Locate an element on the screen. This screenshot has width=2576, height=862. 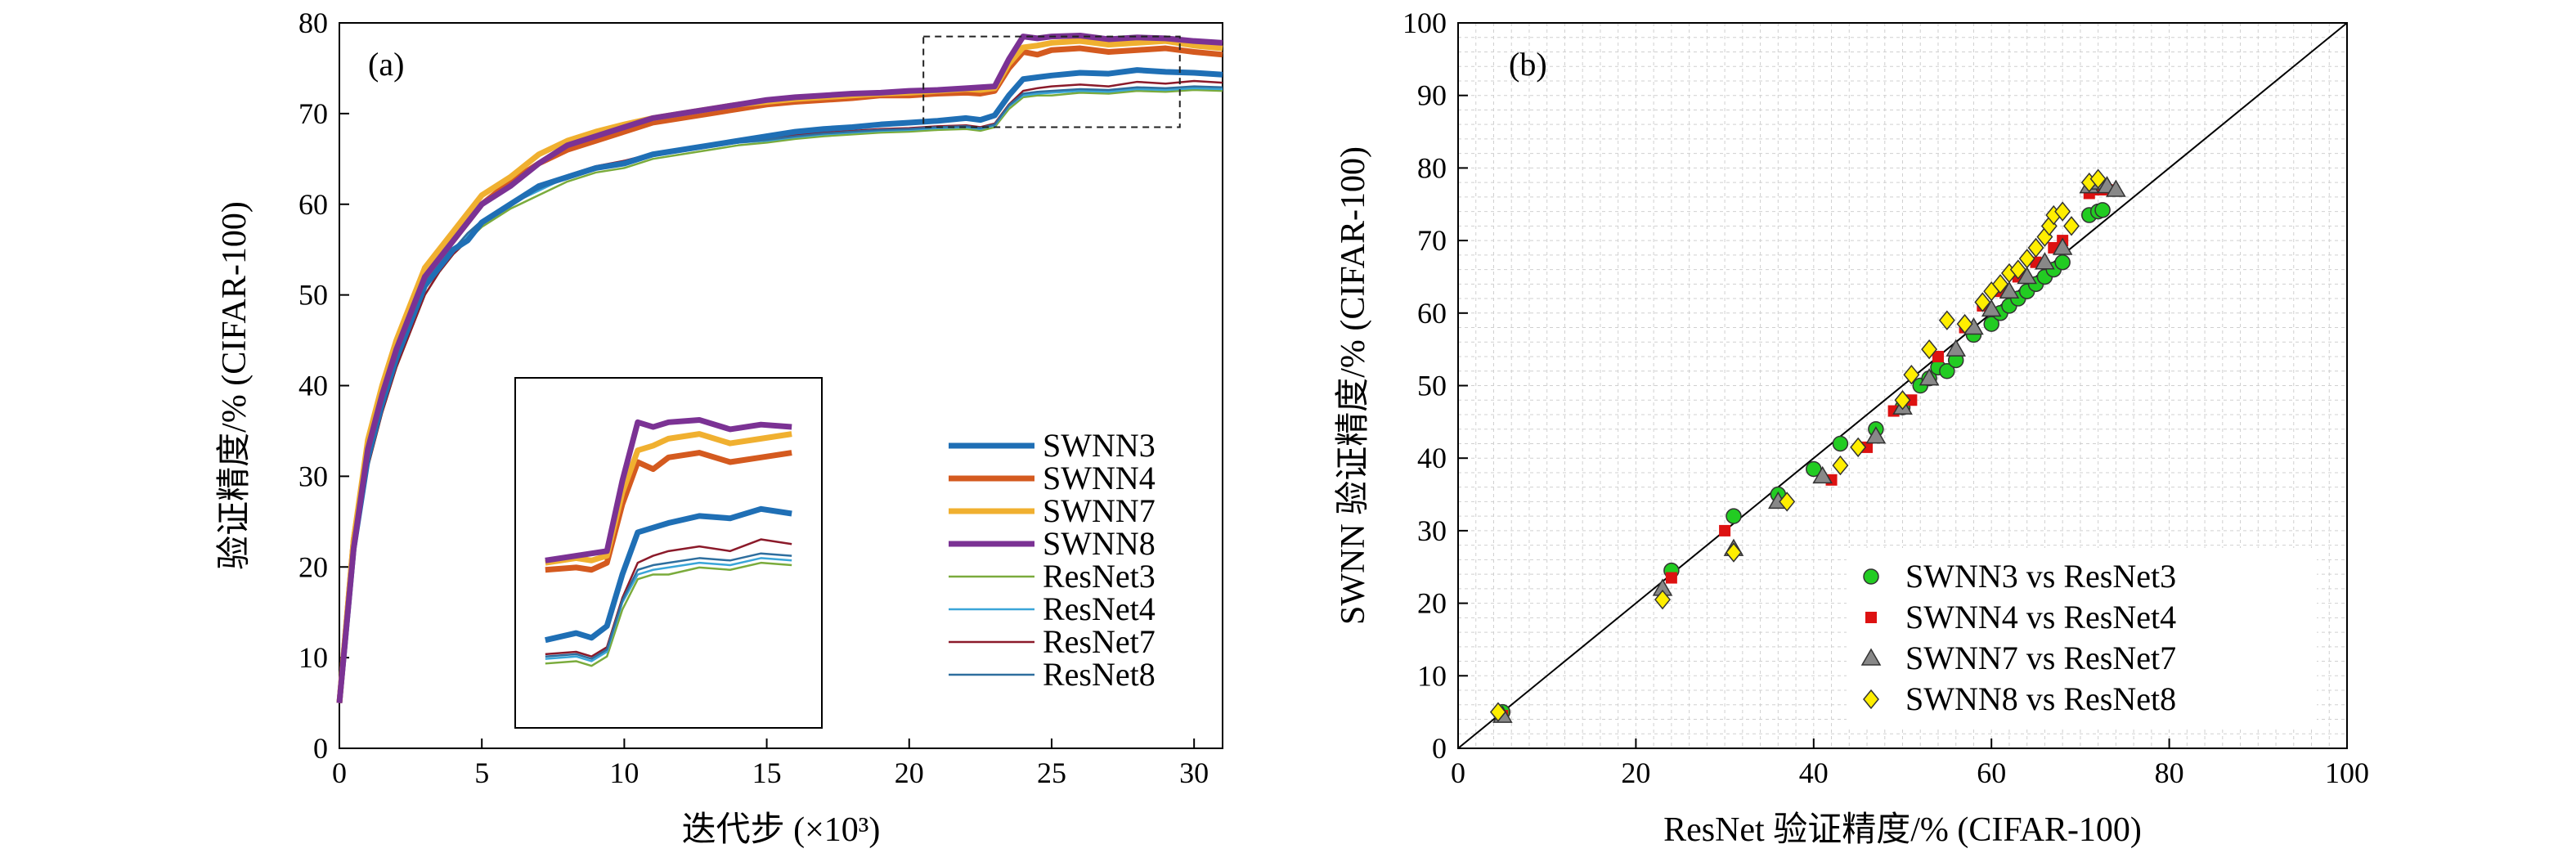
y-tick-label: 0 is located at coordinates (320, 748).